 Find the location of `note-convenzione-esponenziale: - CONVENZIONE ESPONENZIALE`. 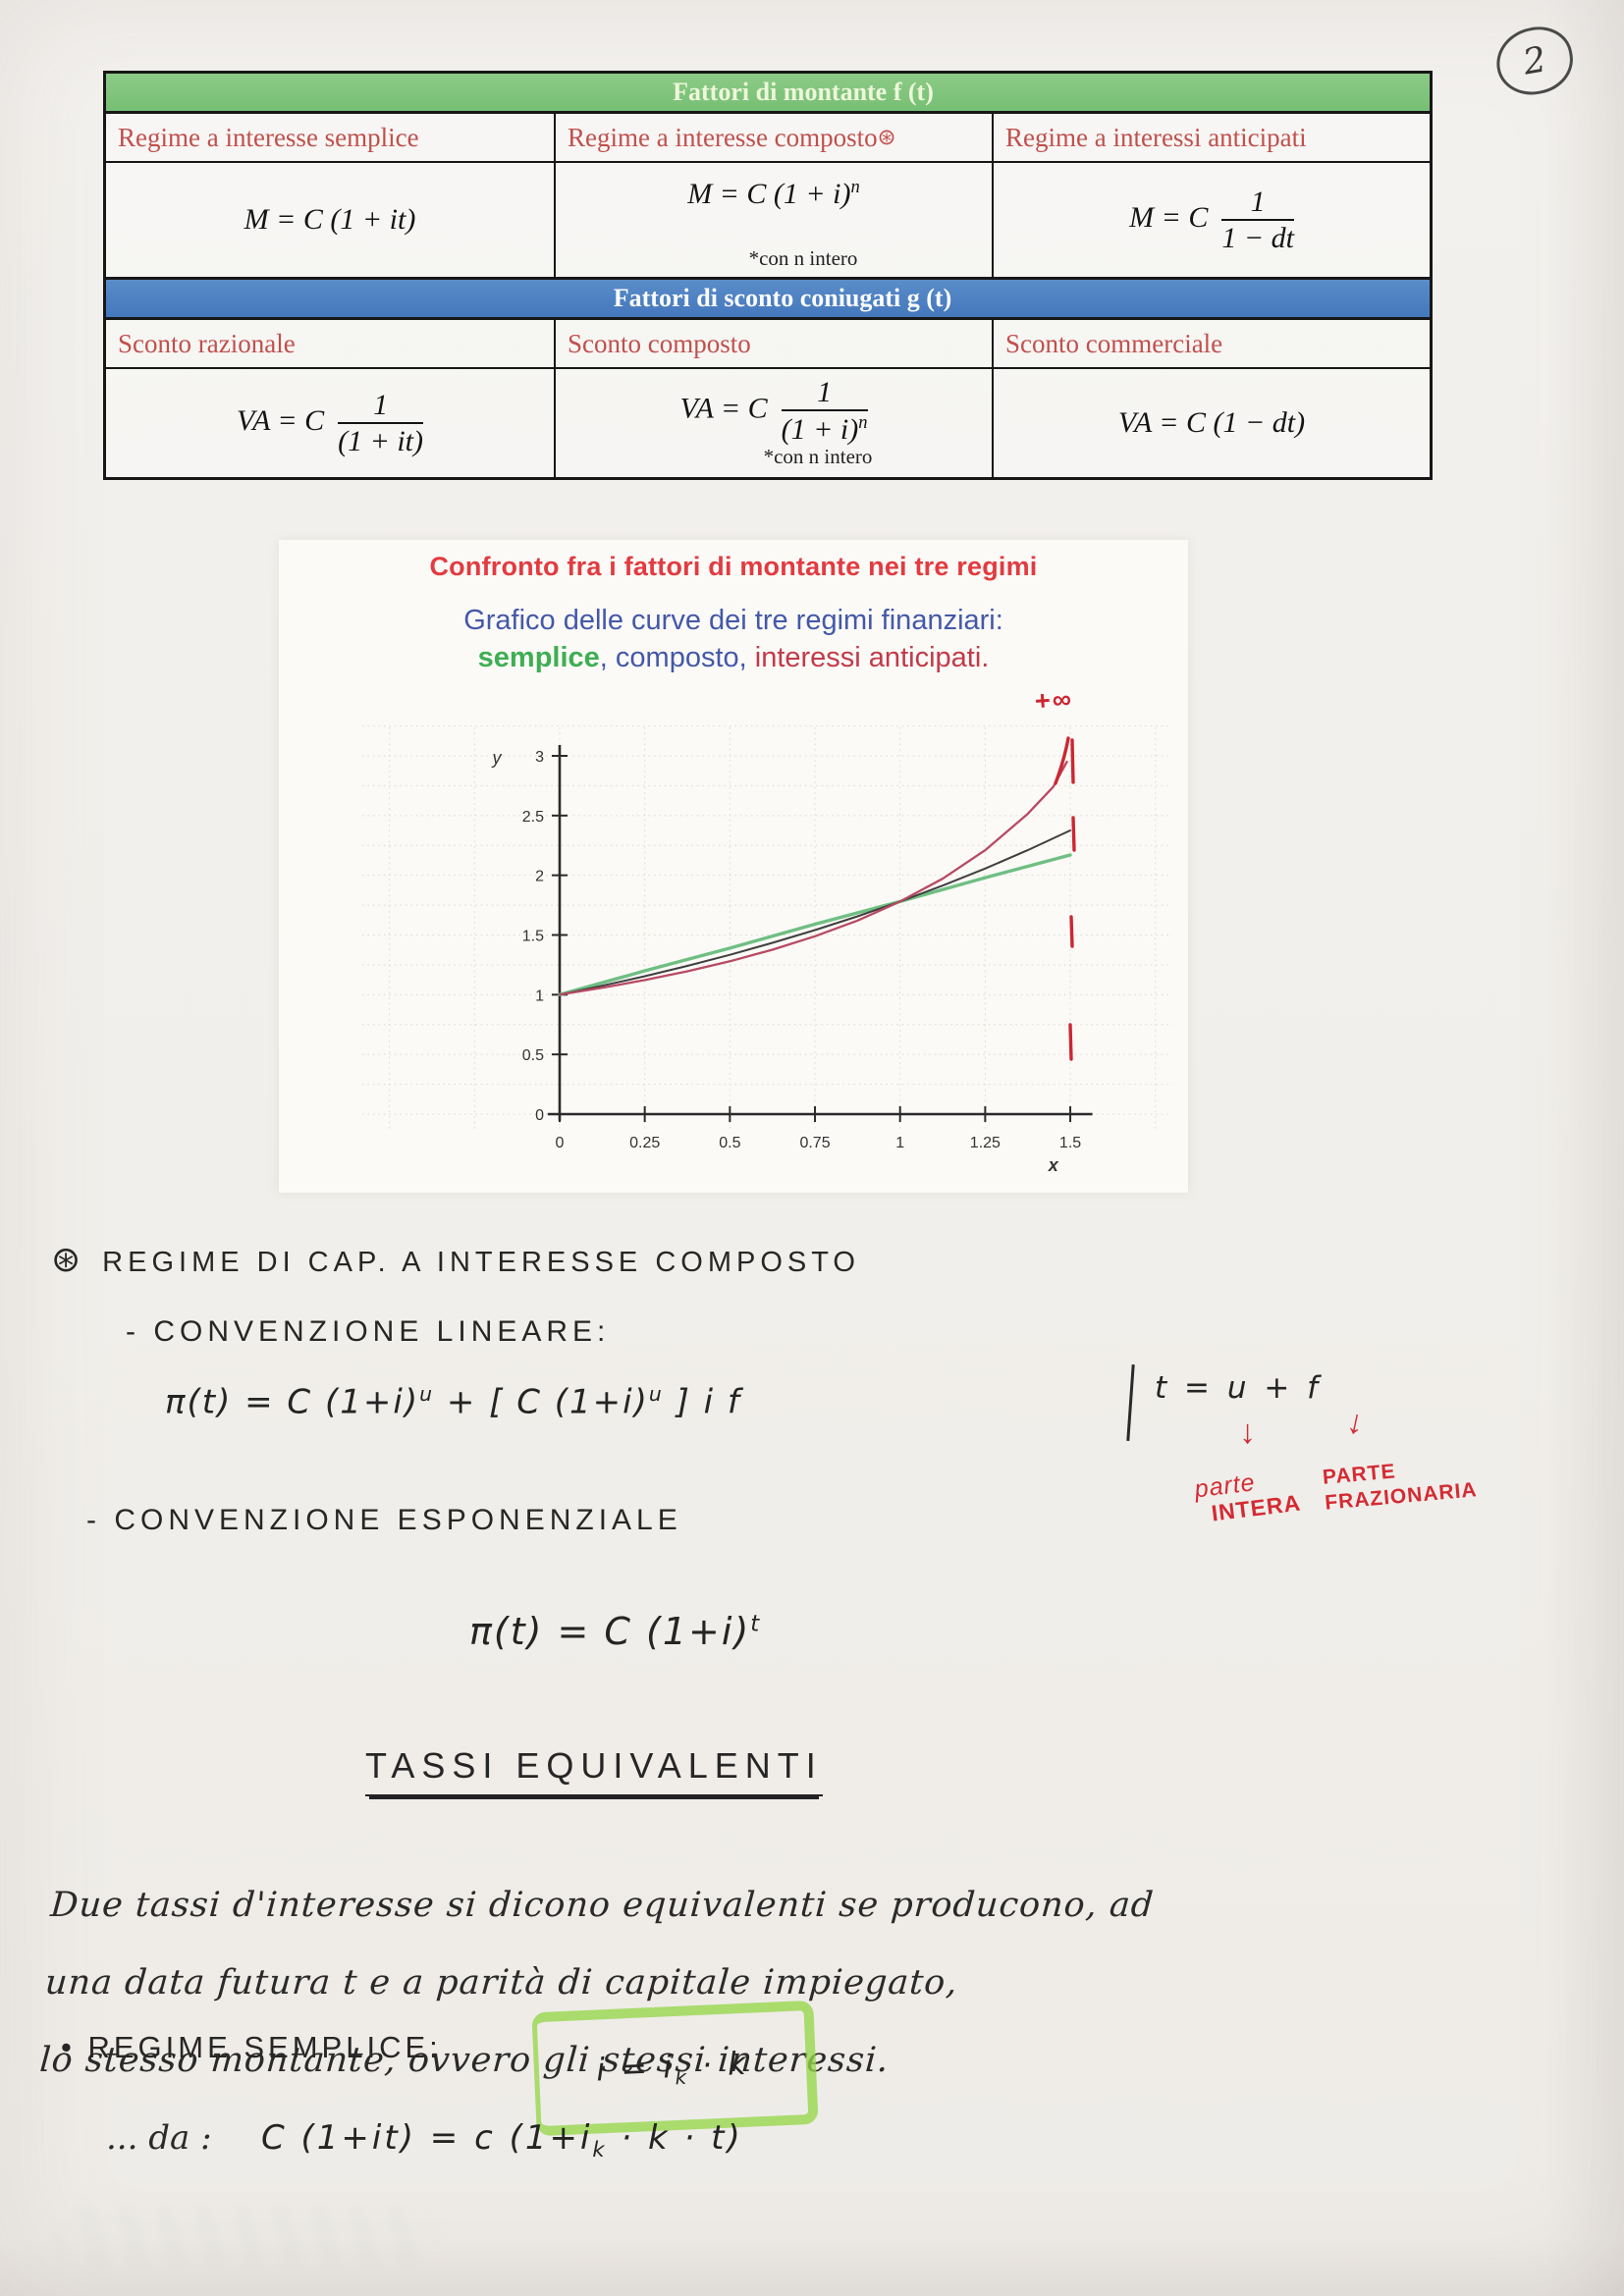

note-convenzione-esponenziale: - CONVENZIONE ESPONENZIALE is located at coordinates (384, 1520).